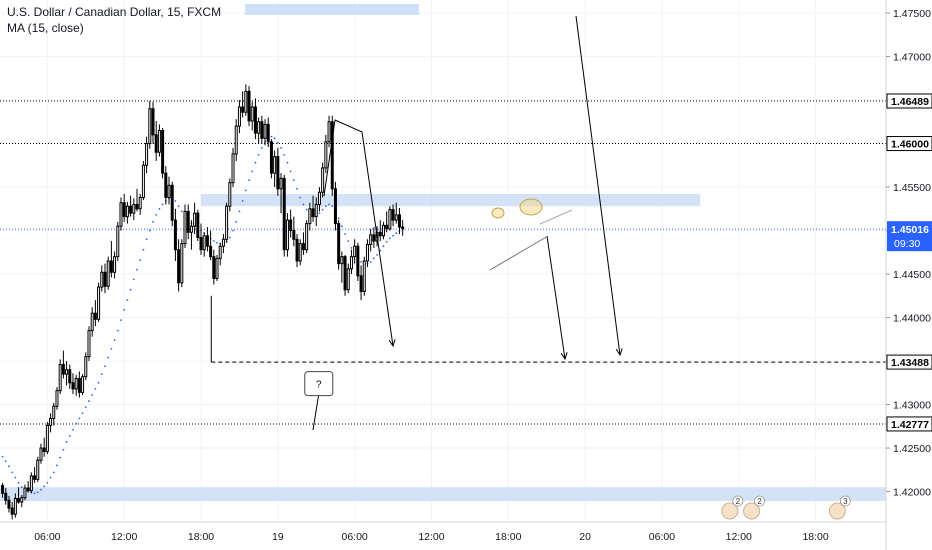  I want to click on event-count-badge, so click(738, 501).